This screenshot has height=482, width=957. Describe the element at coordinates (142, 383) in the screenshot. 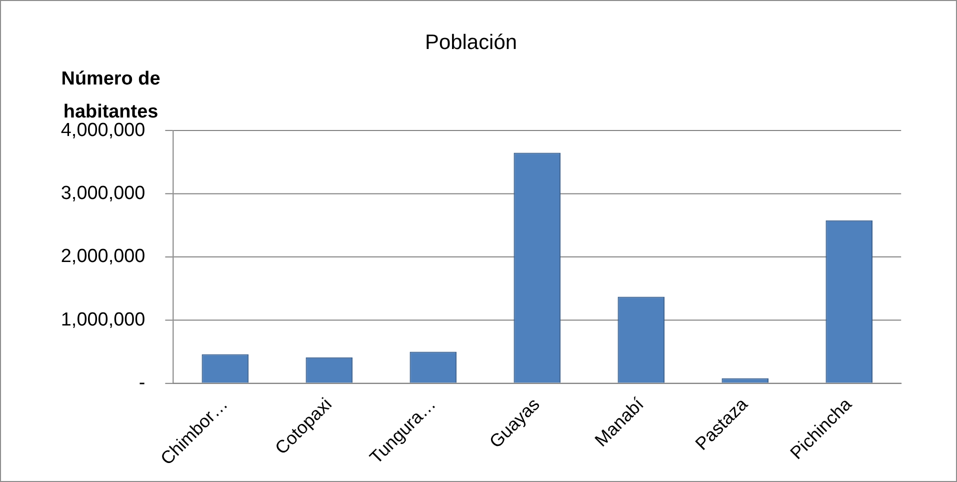

I see `y-tick-label: -` at that location.